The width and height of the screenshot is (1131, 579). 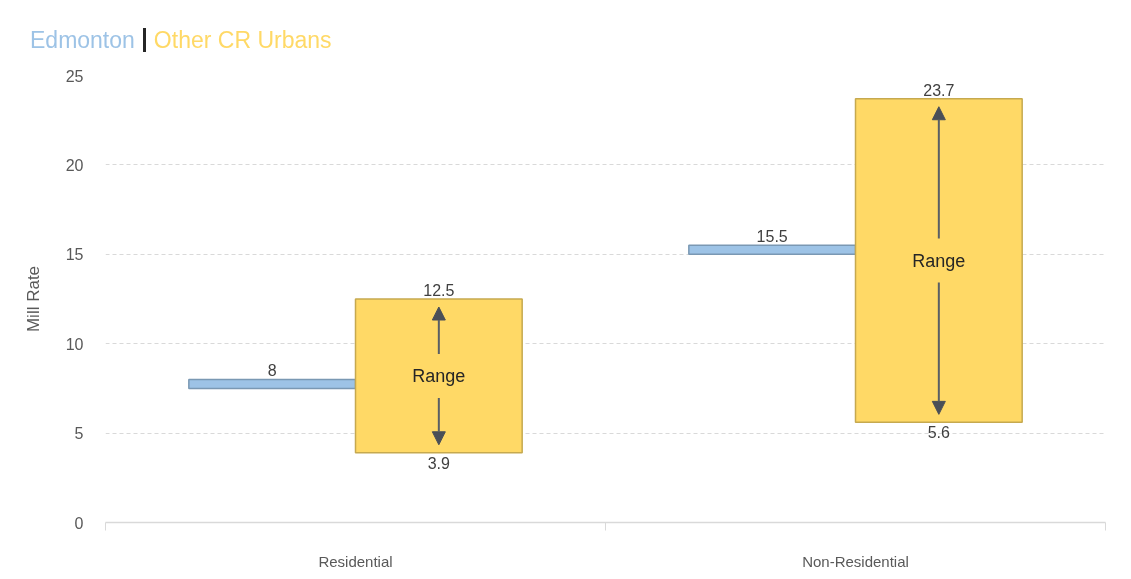 I want to click on annotation: 15.5, so click(x=772, y=237).